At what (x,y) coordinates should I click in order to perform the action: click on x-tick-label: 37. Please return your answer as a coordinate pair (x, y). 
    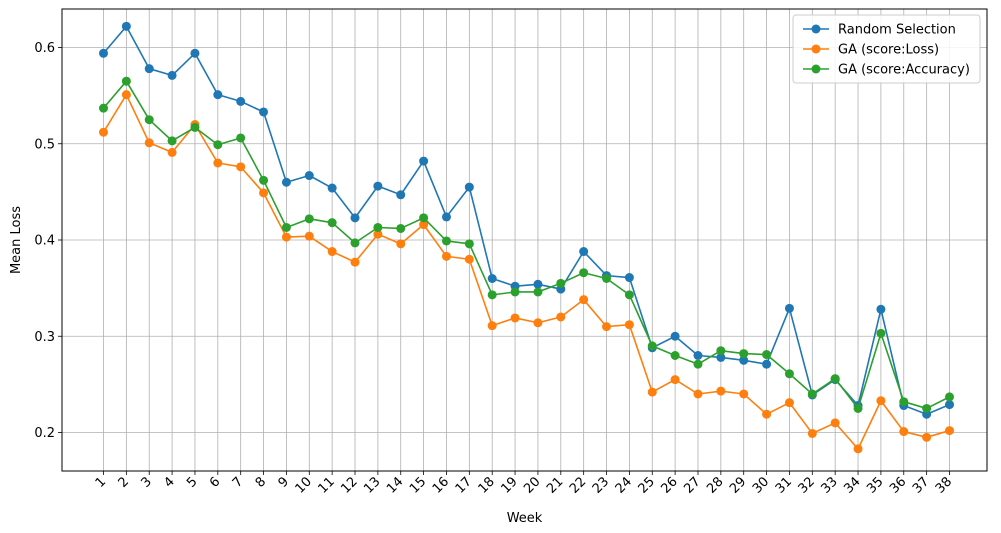
    Looking at the image, I should click on (921, 485).